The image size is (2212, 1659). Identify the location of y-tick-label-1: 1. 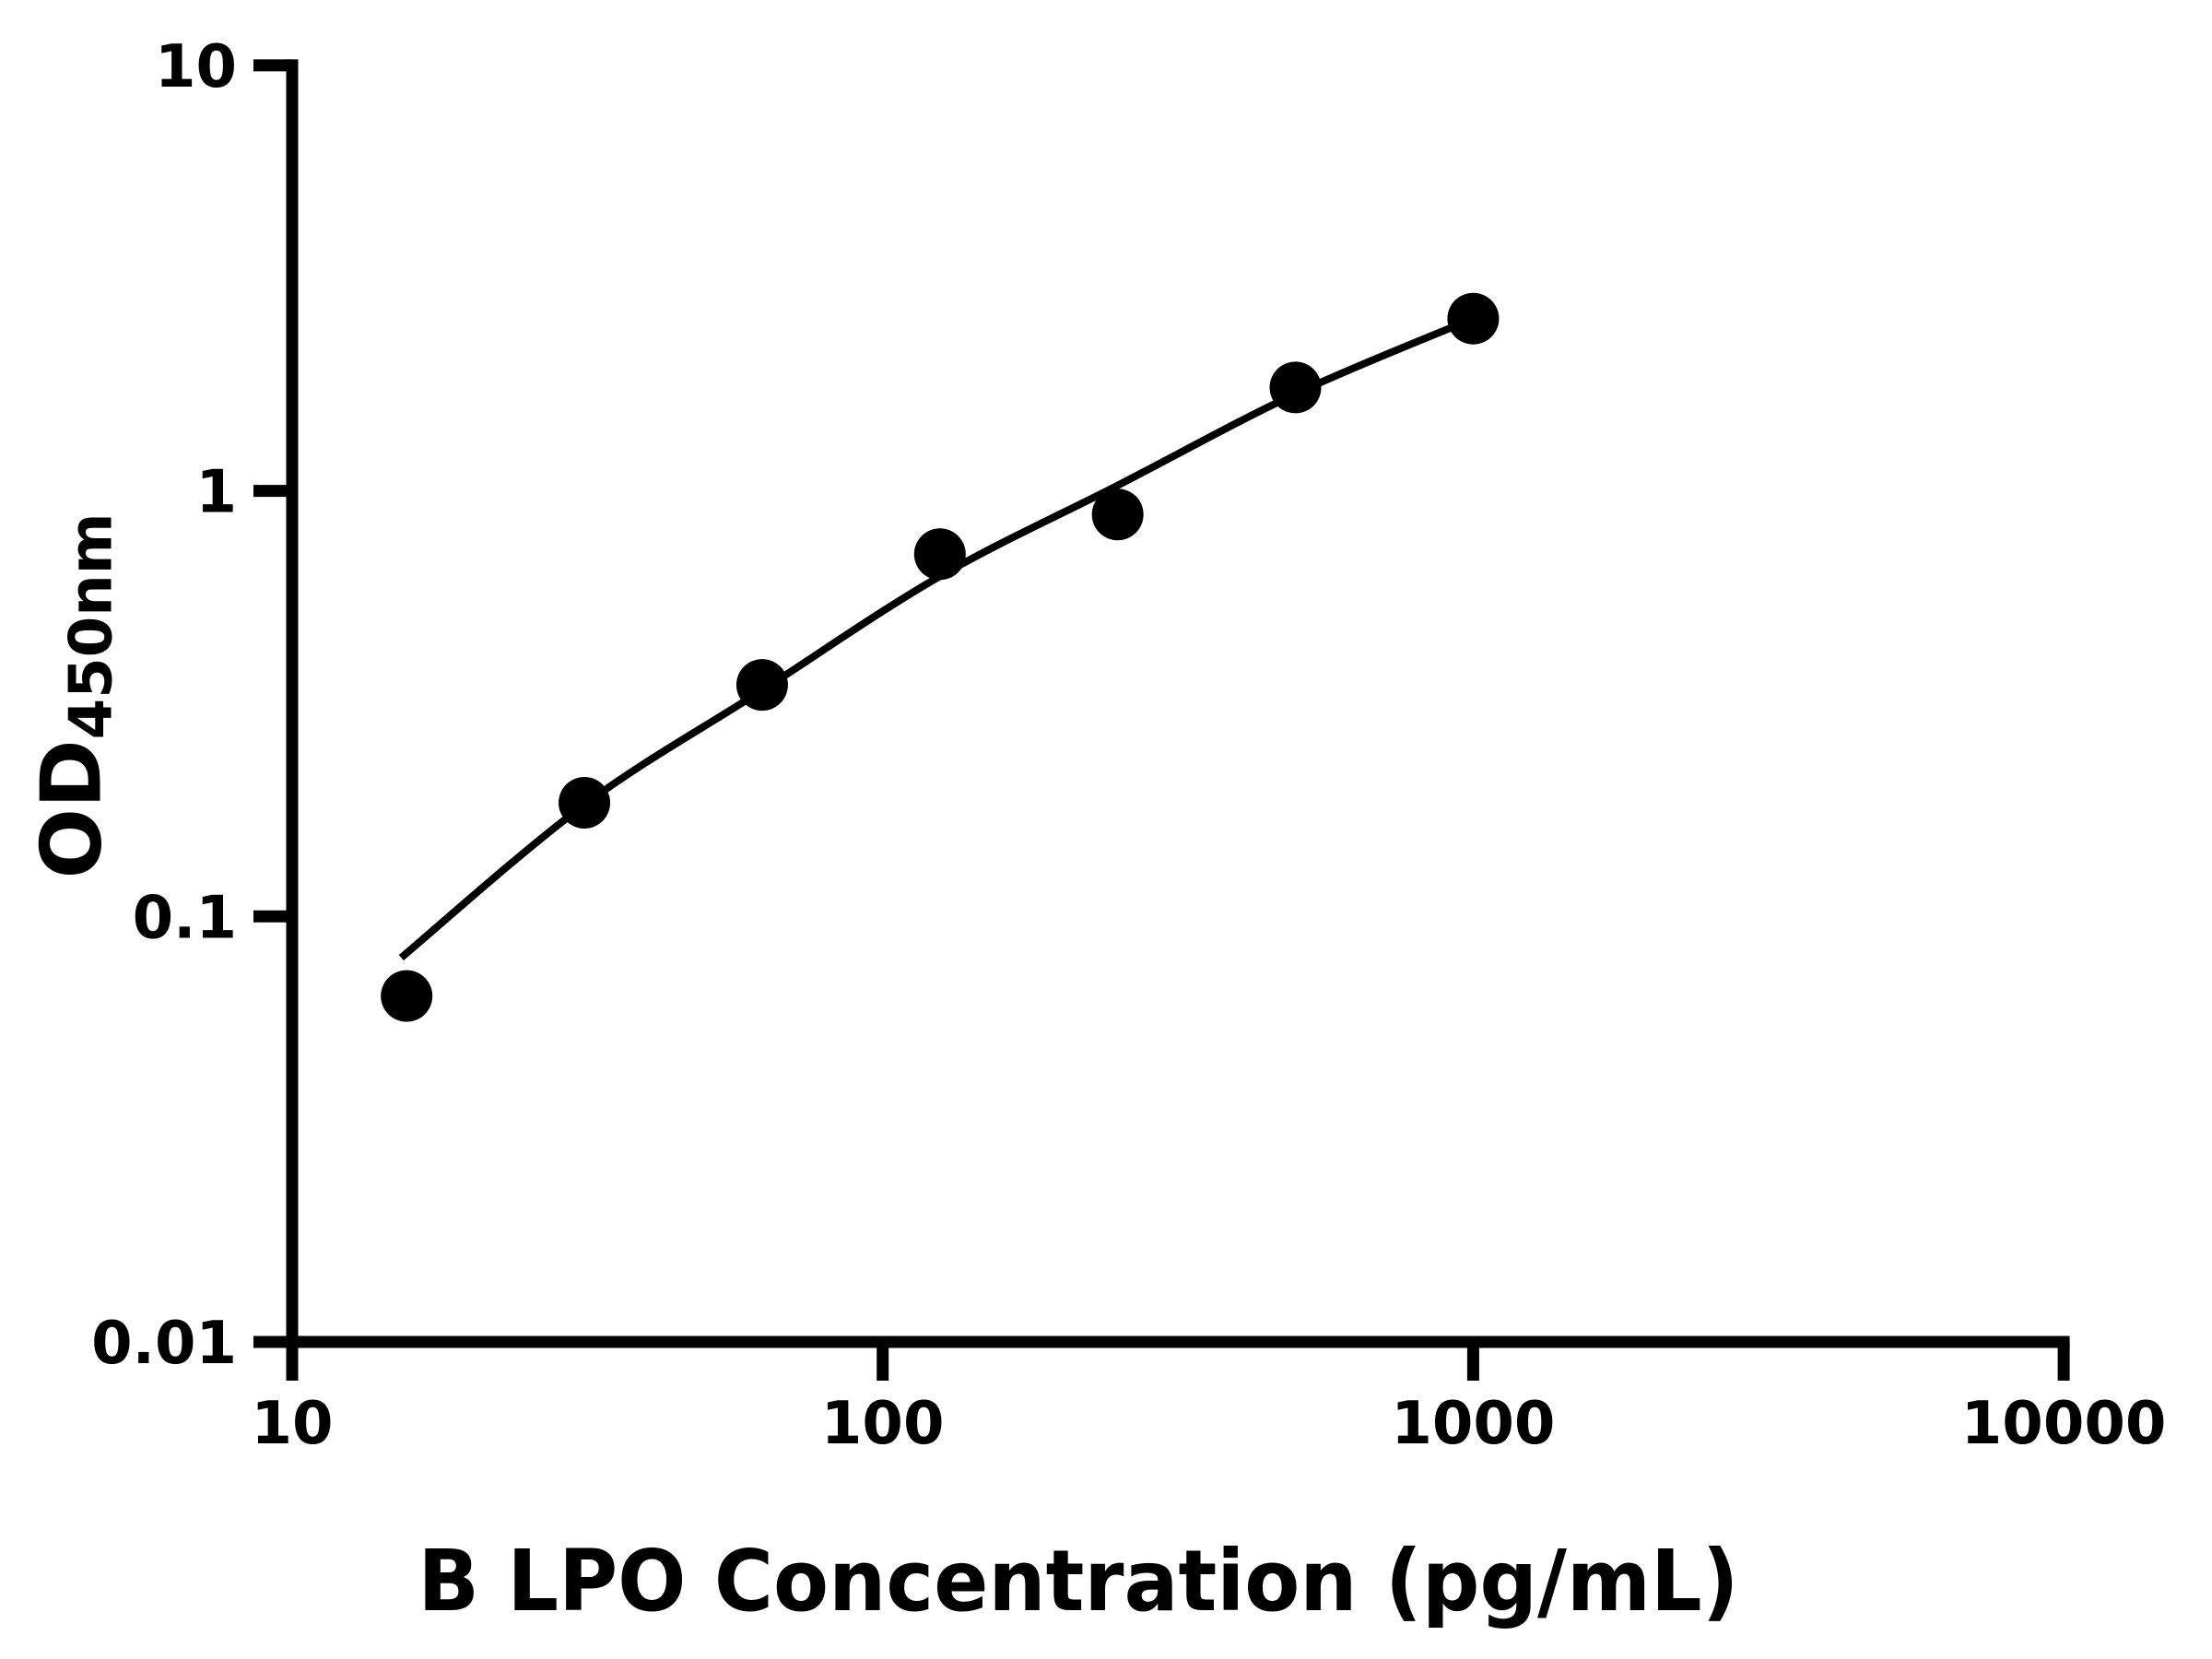
(216, 493).